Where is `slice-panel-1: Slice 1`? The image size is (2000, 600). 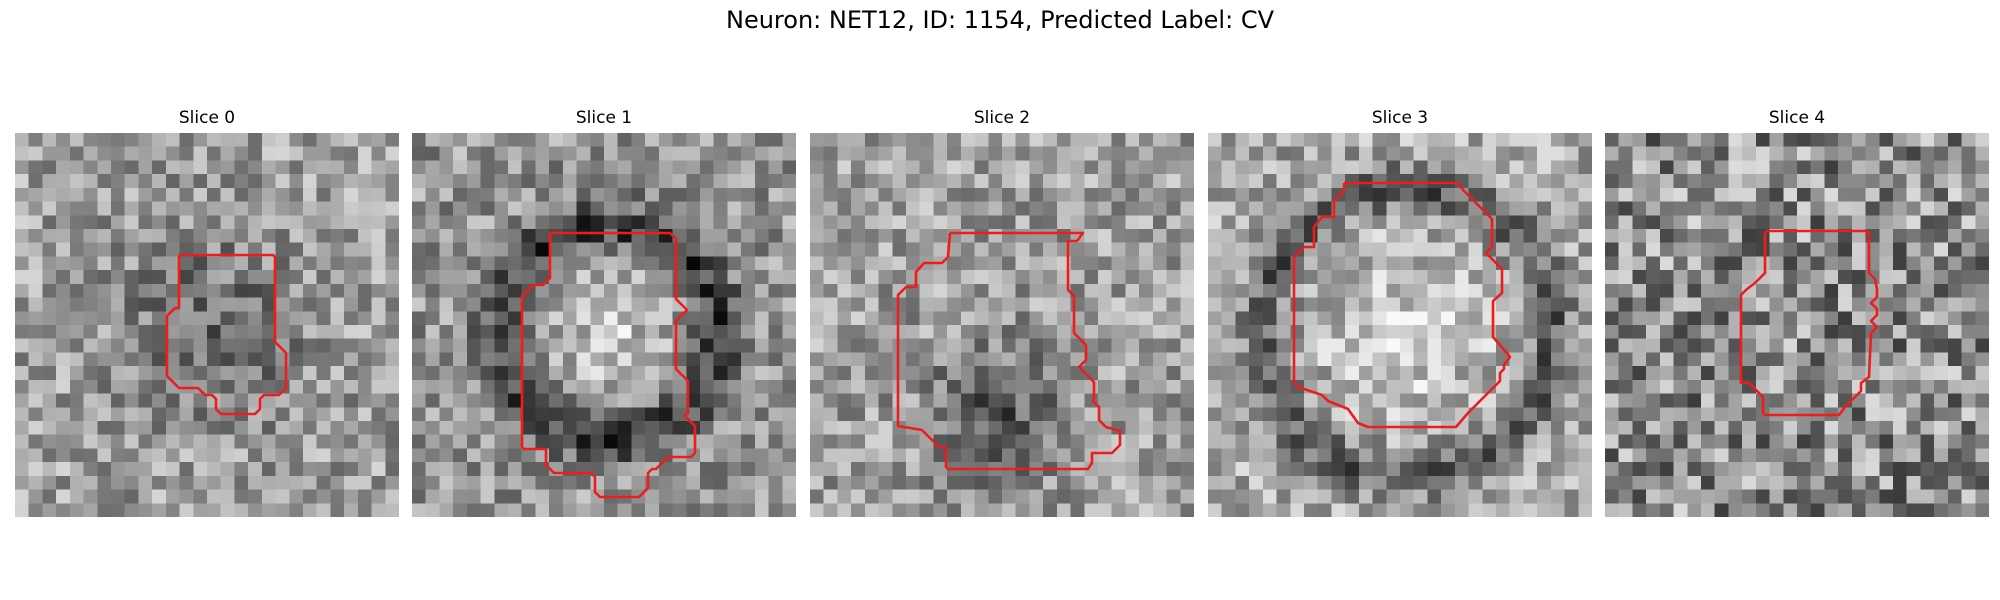
slice-panel-1: Slice 1 is located at coordinates (604, 311).